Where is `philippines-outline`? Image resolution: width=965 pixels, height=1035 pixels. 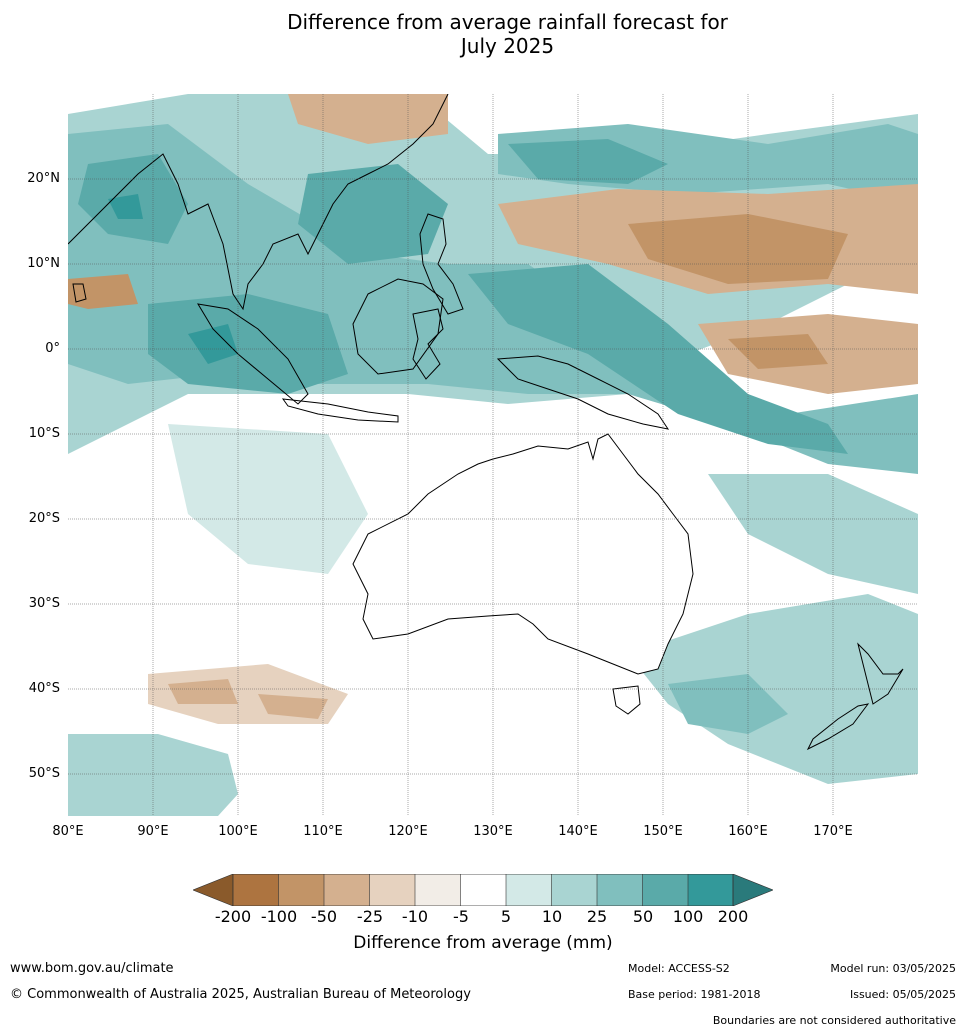
philippines-outline is located at coordinates (441, 264).